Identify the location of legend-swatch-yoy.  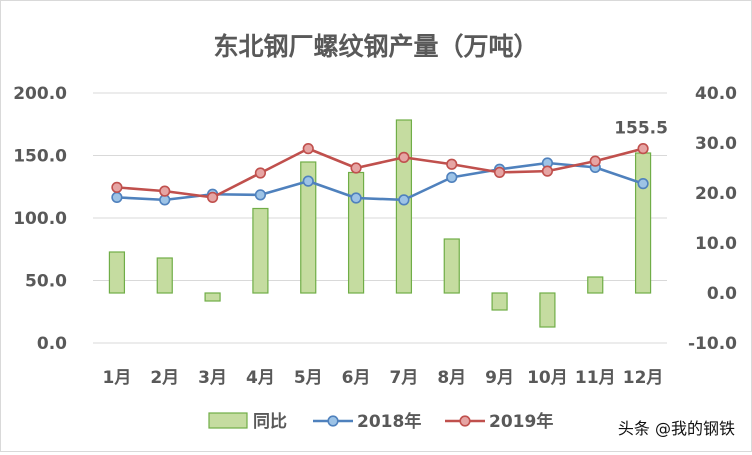
(228, 420).